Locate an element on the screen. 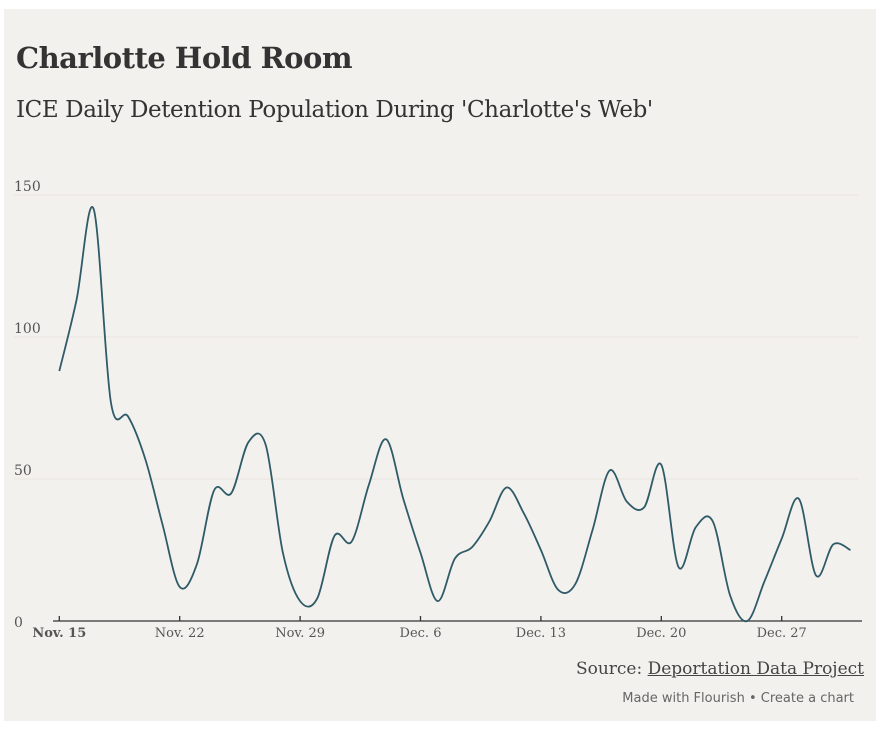 The width and height of the screenshot is (880, 729). x-tick-label: Dec. 6 is located at coordinates (421, 633).